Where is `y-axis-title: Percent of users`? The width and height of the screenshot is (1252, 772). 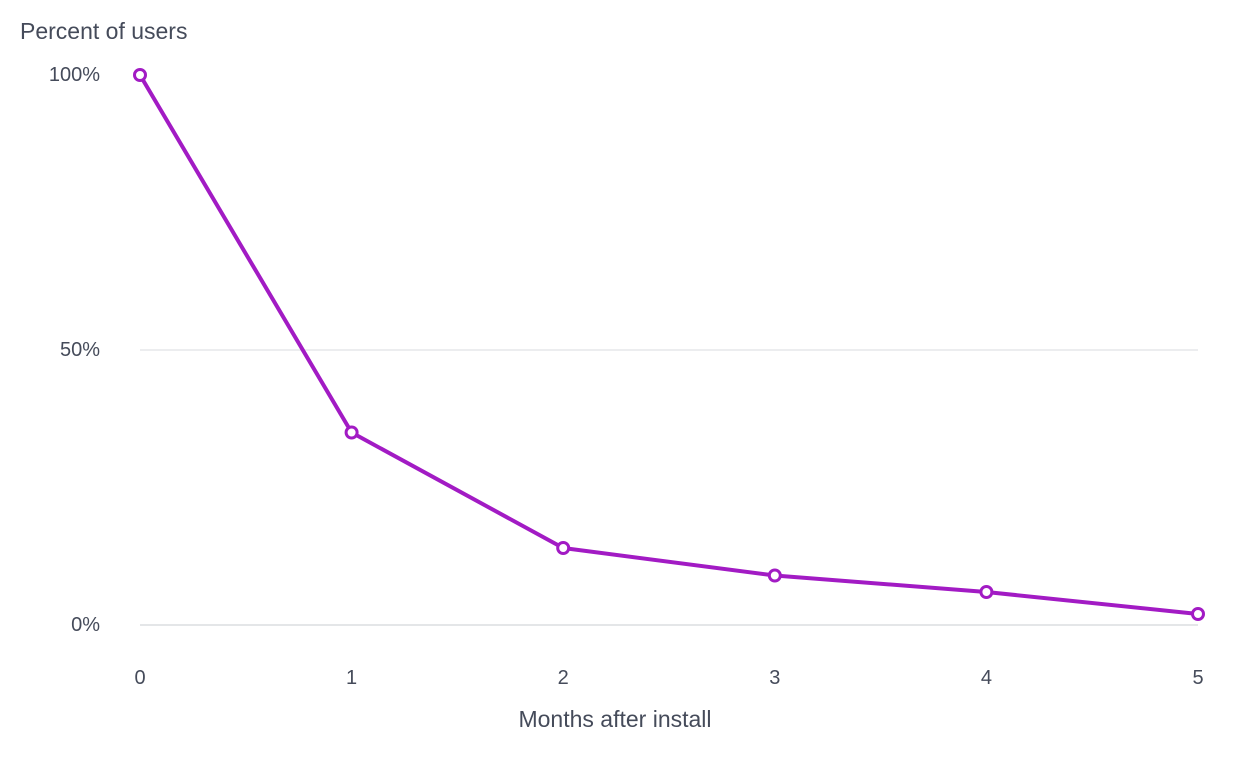
y-axis-title: Percent of users is located at coordinates (103, 31).